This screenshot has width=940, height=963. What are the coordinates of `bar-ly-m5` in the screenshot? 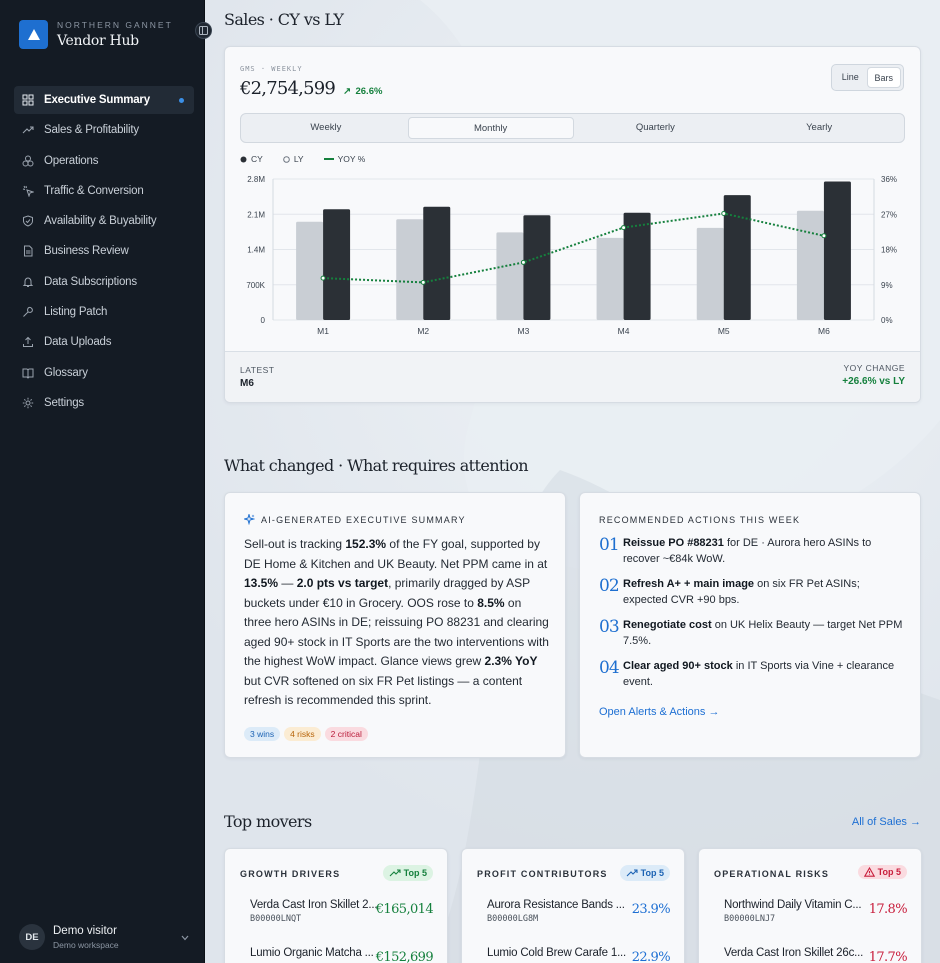 It's located at (710, 273).